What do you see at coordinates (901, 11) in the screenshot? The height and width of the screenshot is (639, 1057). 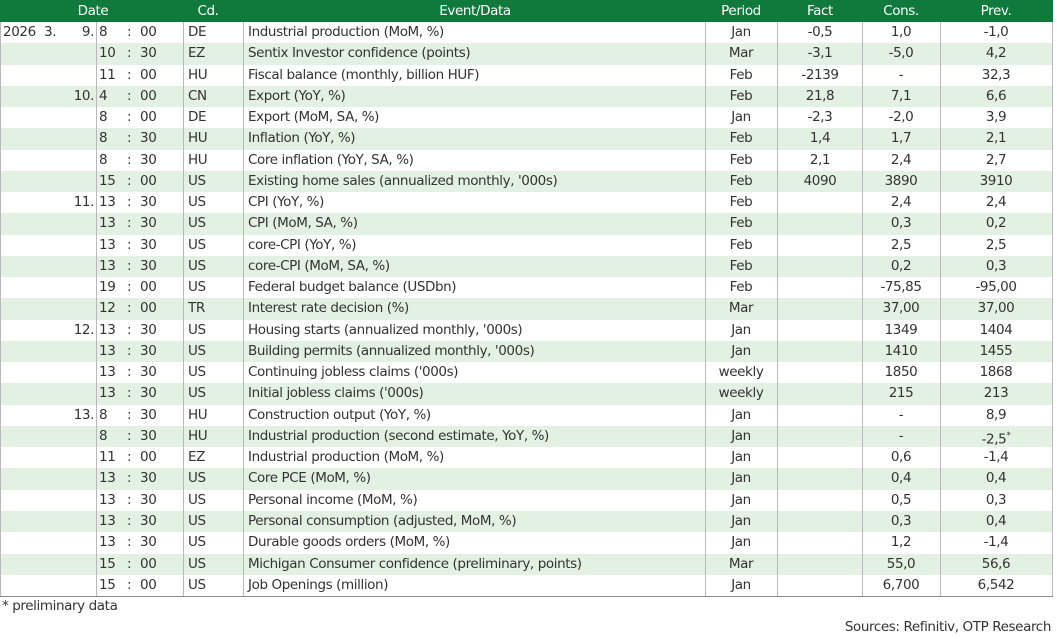 I see `header-cons: Cons.` at bounding box center [901, 11].